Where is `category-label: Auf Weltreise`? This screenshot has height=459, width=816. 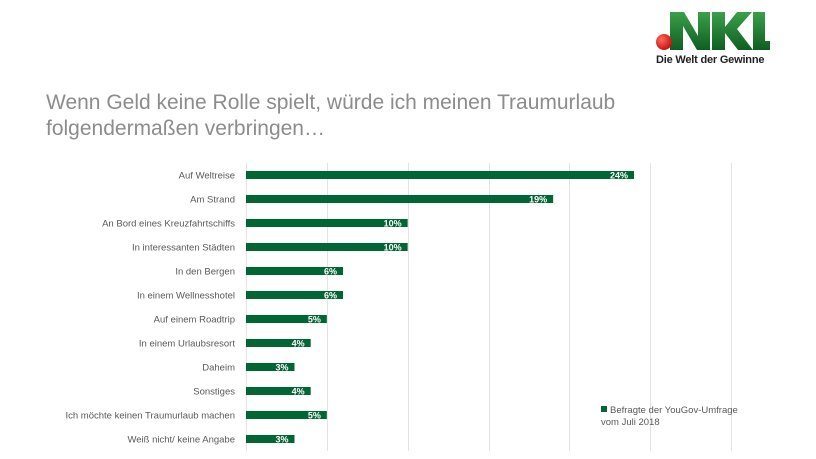 category-label: Auf Weltreise is located at coordinates (207, 176).